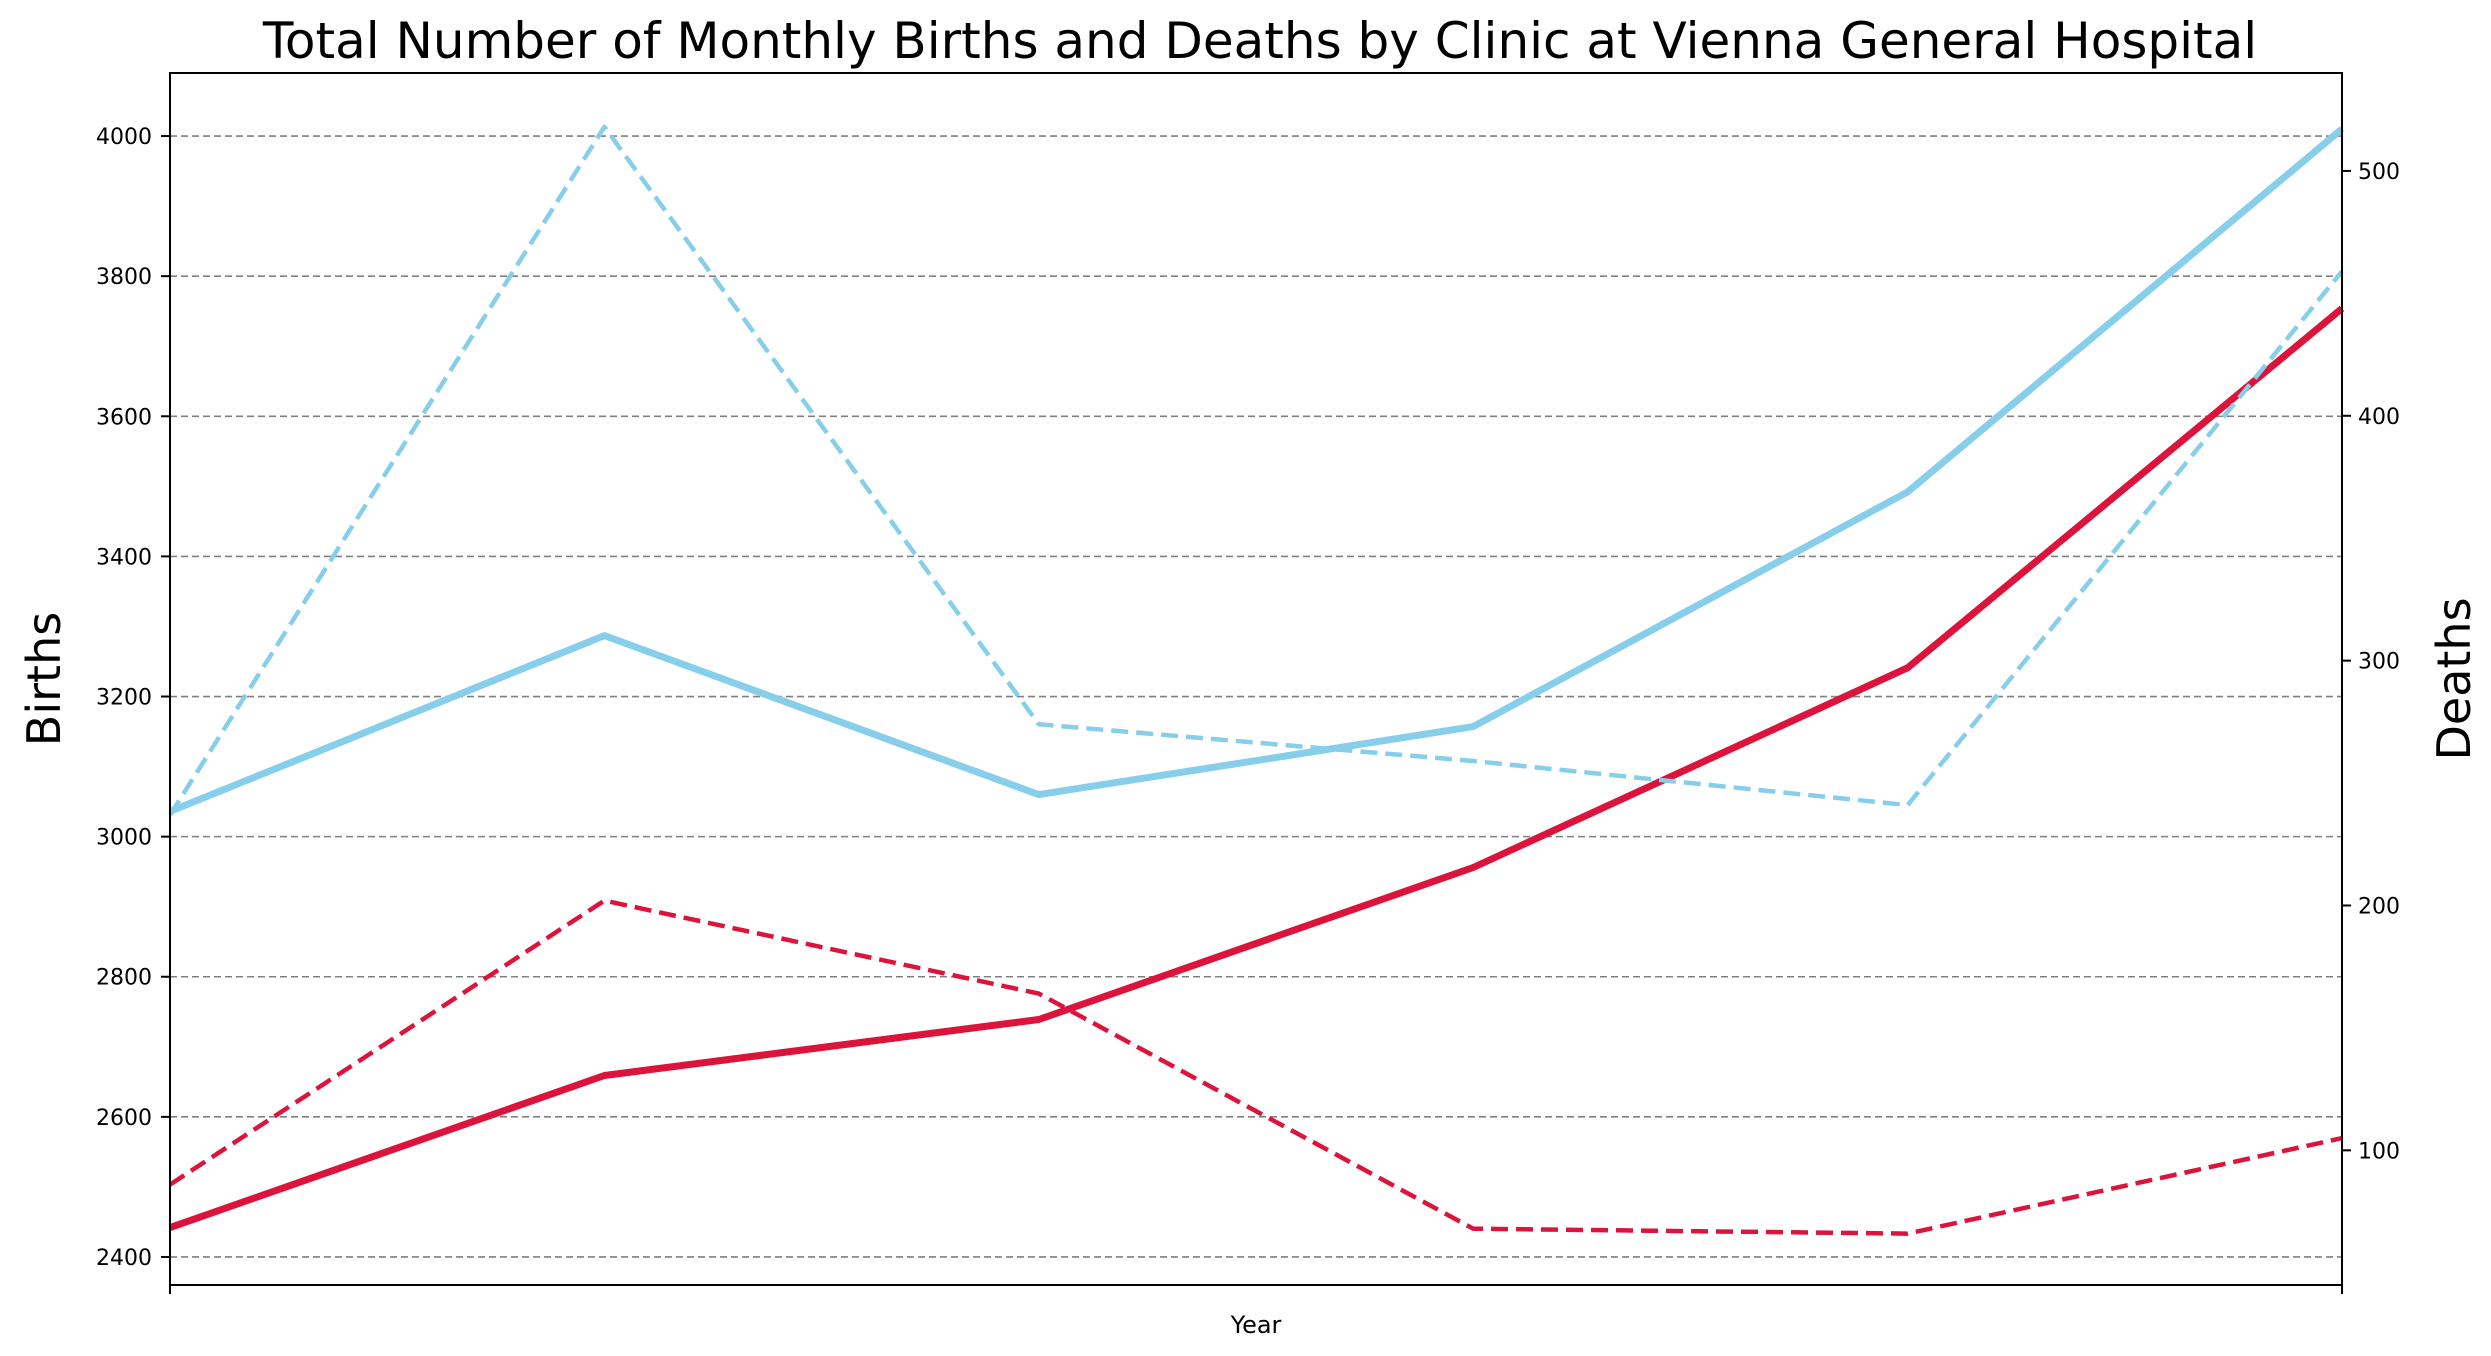 The height and width of the screenshot is (1356, 2491). I want to click on right-axis: 100 200 300 400 500, so click(2371, 662).